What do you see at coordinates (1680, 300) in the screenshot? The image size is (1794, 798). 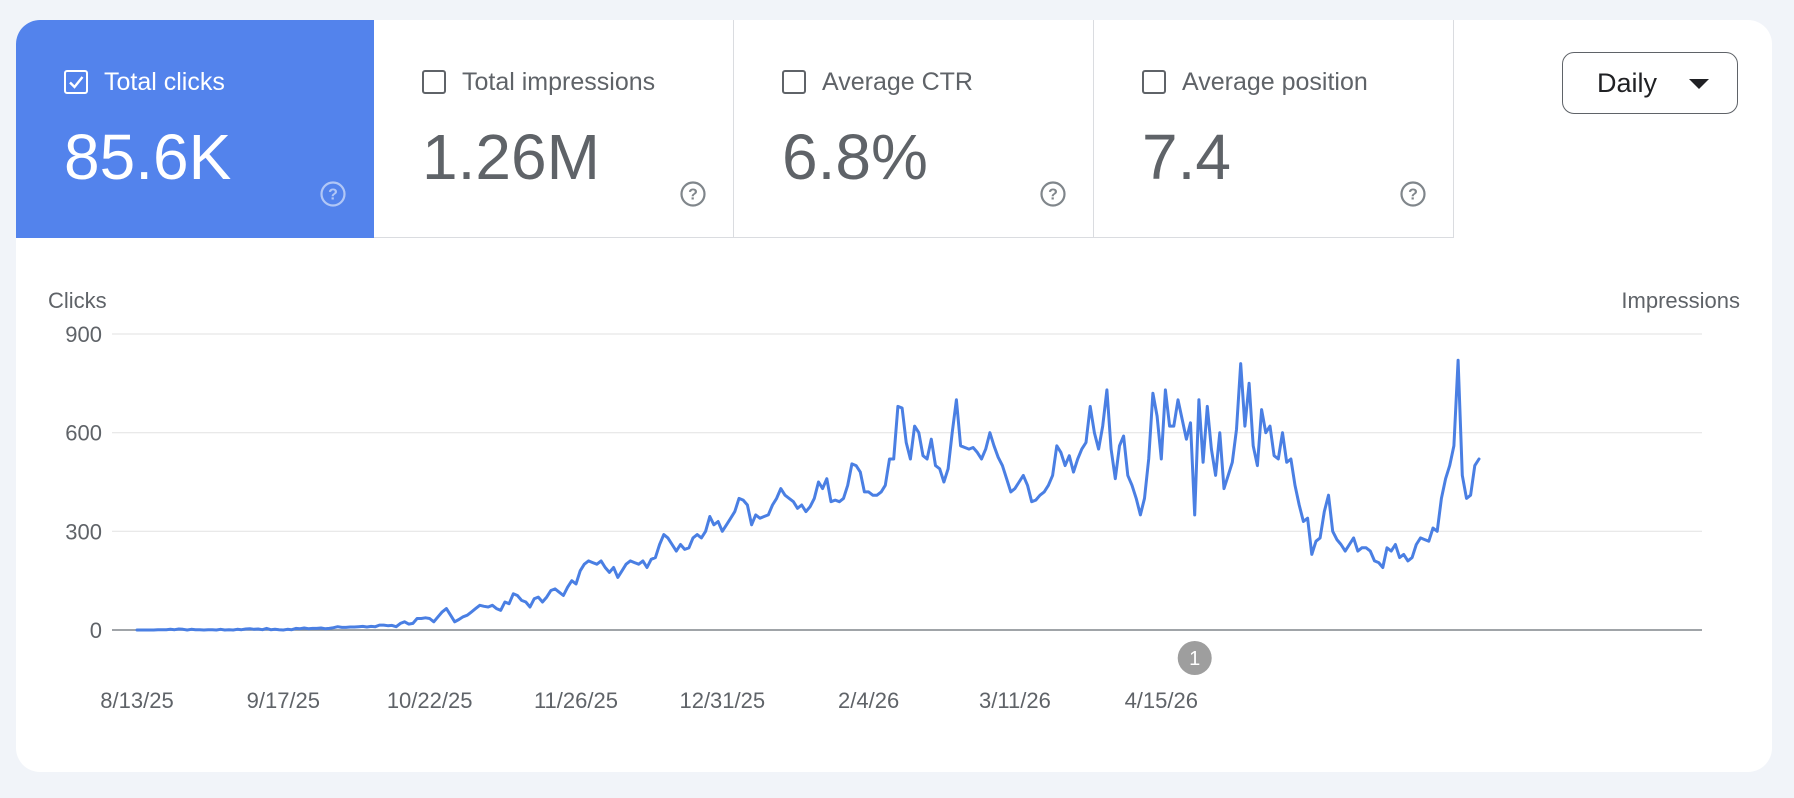 I see `y2-axis-title: Impressions` at bounding box center [1680, 300].